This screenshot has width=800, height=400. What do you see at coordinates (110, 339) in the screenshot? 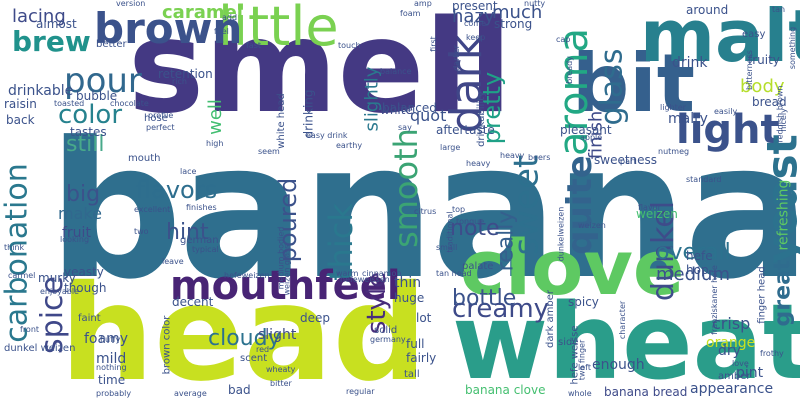
I see `cloud-word: fluffy` at bounding box center [110, 339].